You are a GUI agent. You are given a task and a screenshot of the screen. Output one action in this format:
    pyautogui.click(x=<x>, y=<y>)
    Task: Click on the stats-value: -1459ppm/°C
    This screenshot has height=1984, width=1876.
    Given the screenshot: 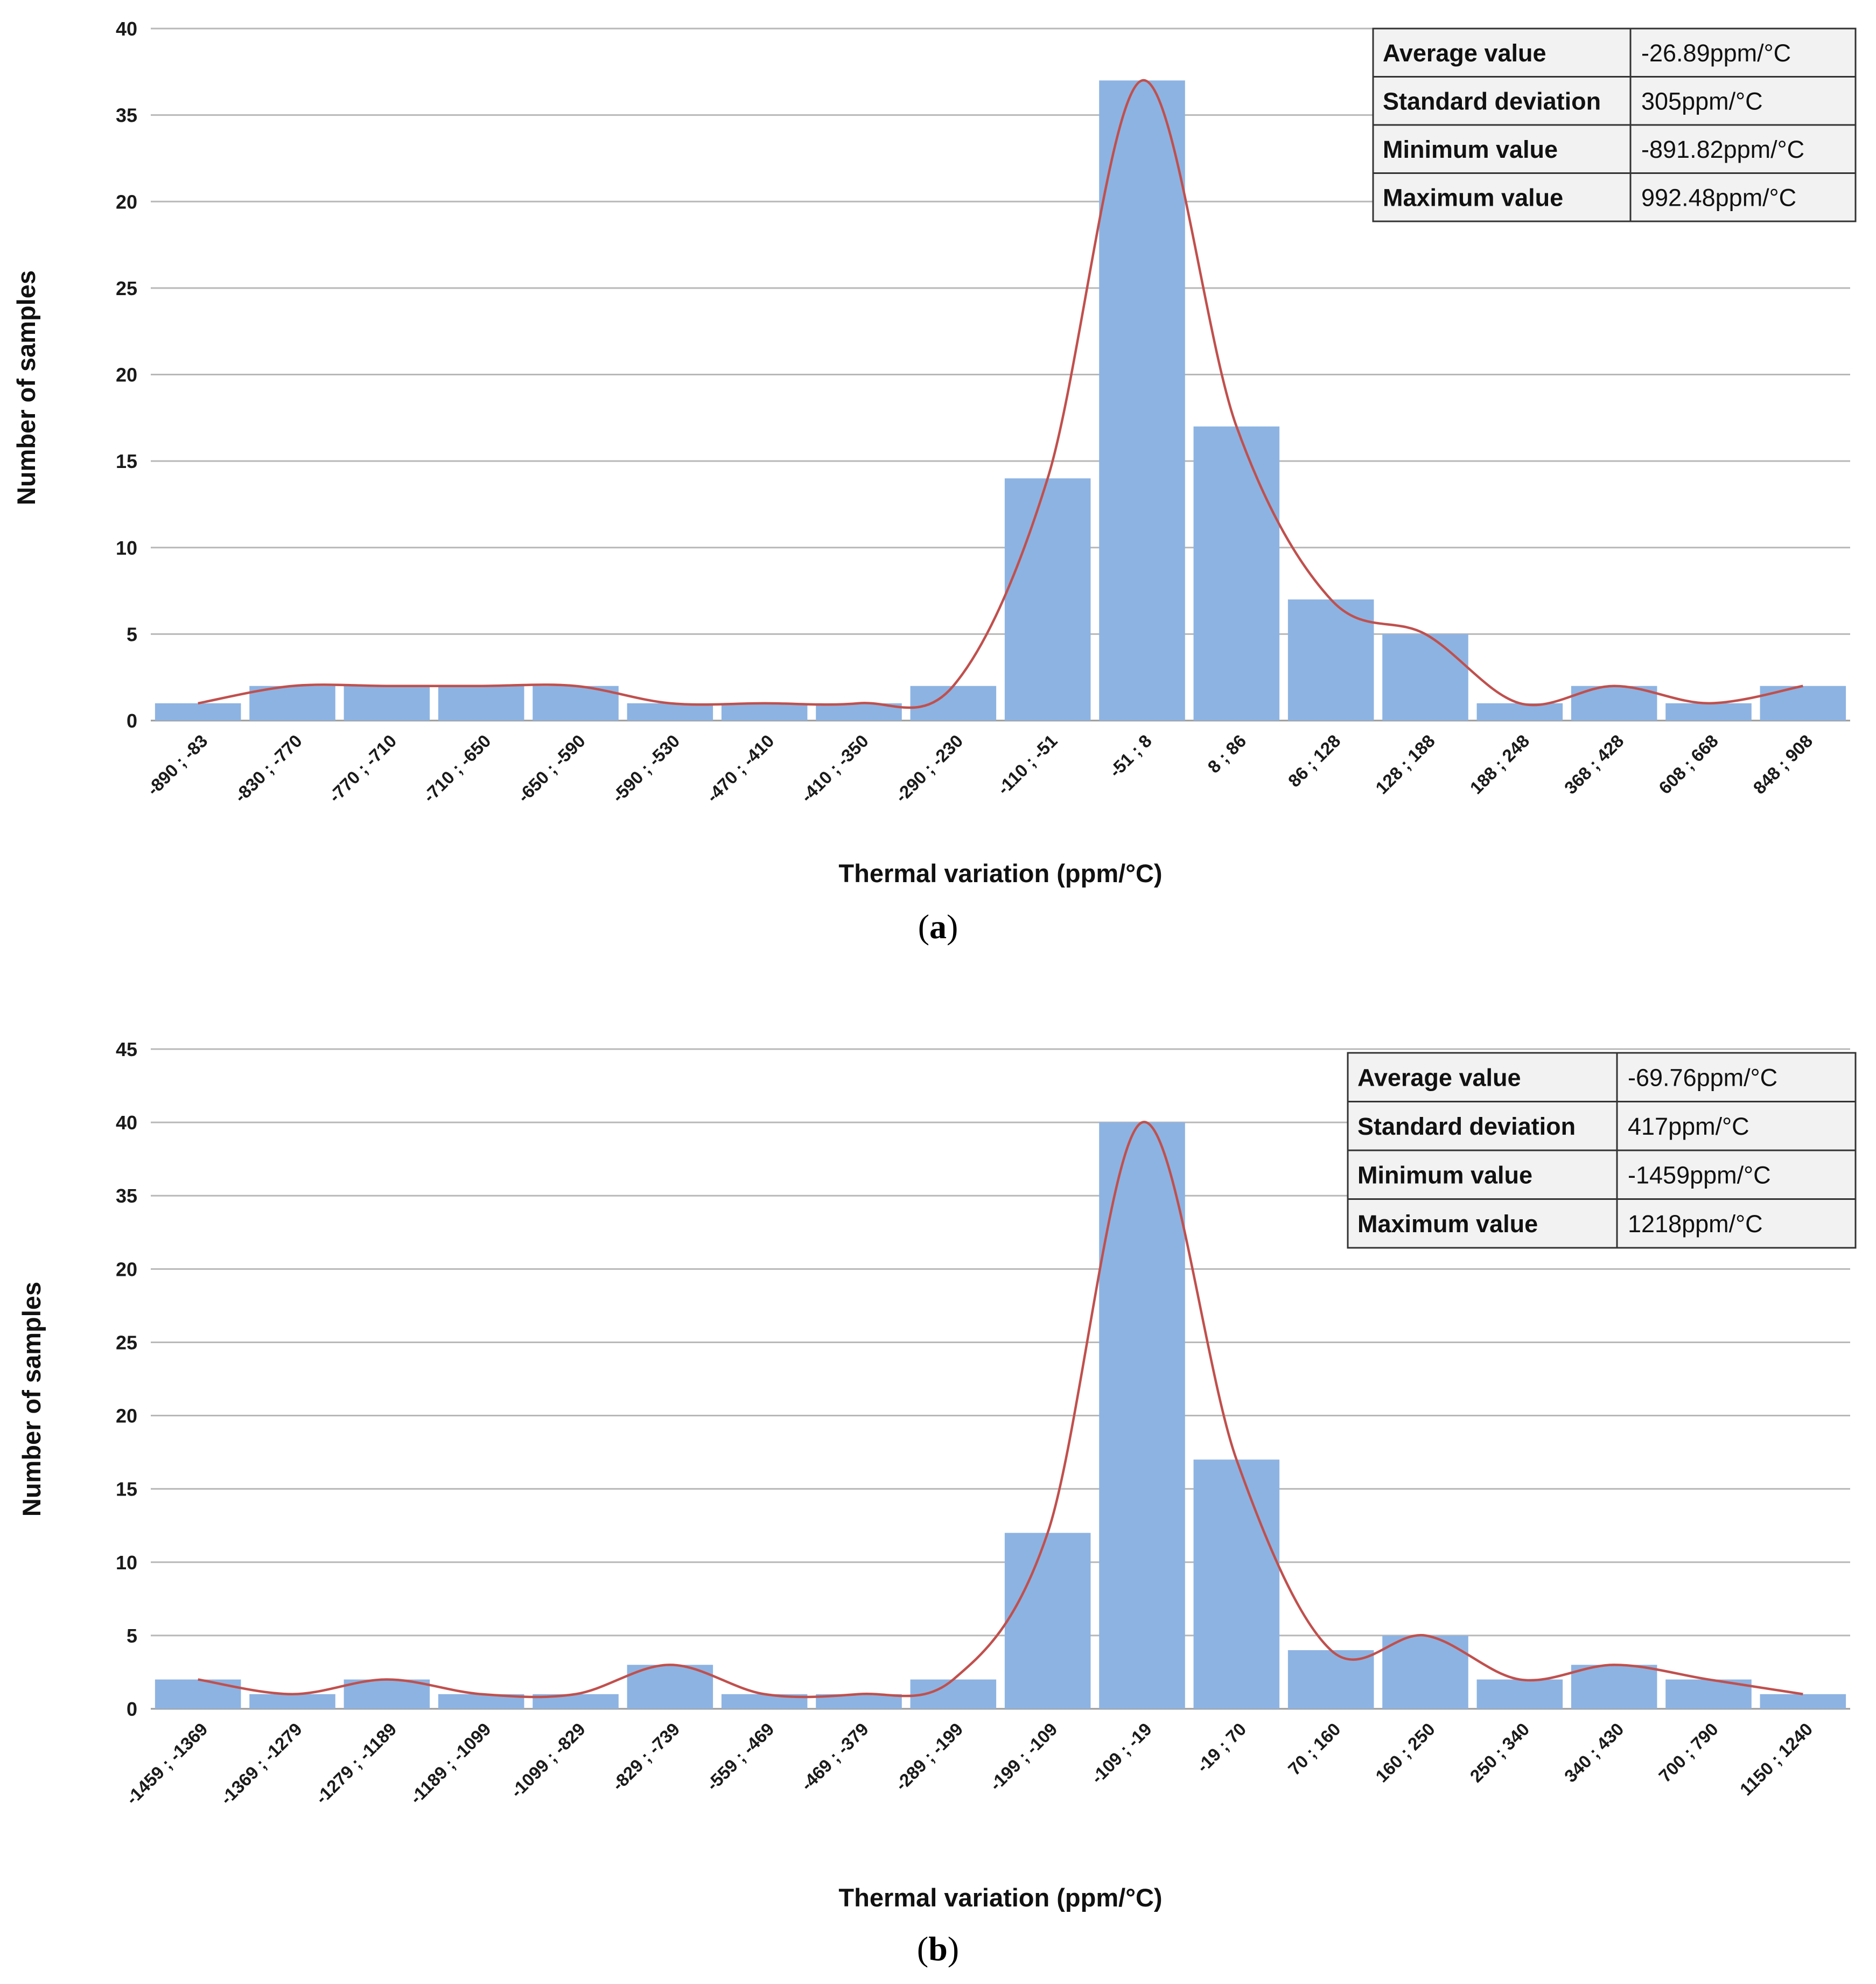 What is the action you would take?
    pyautogui.click(x=1699, y=1175)
    